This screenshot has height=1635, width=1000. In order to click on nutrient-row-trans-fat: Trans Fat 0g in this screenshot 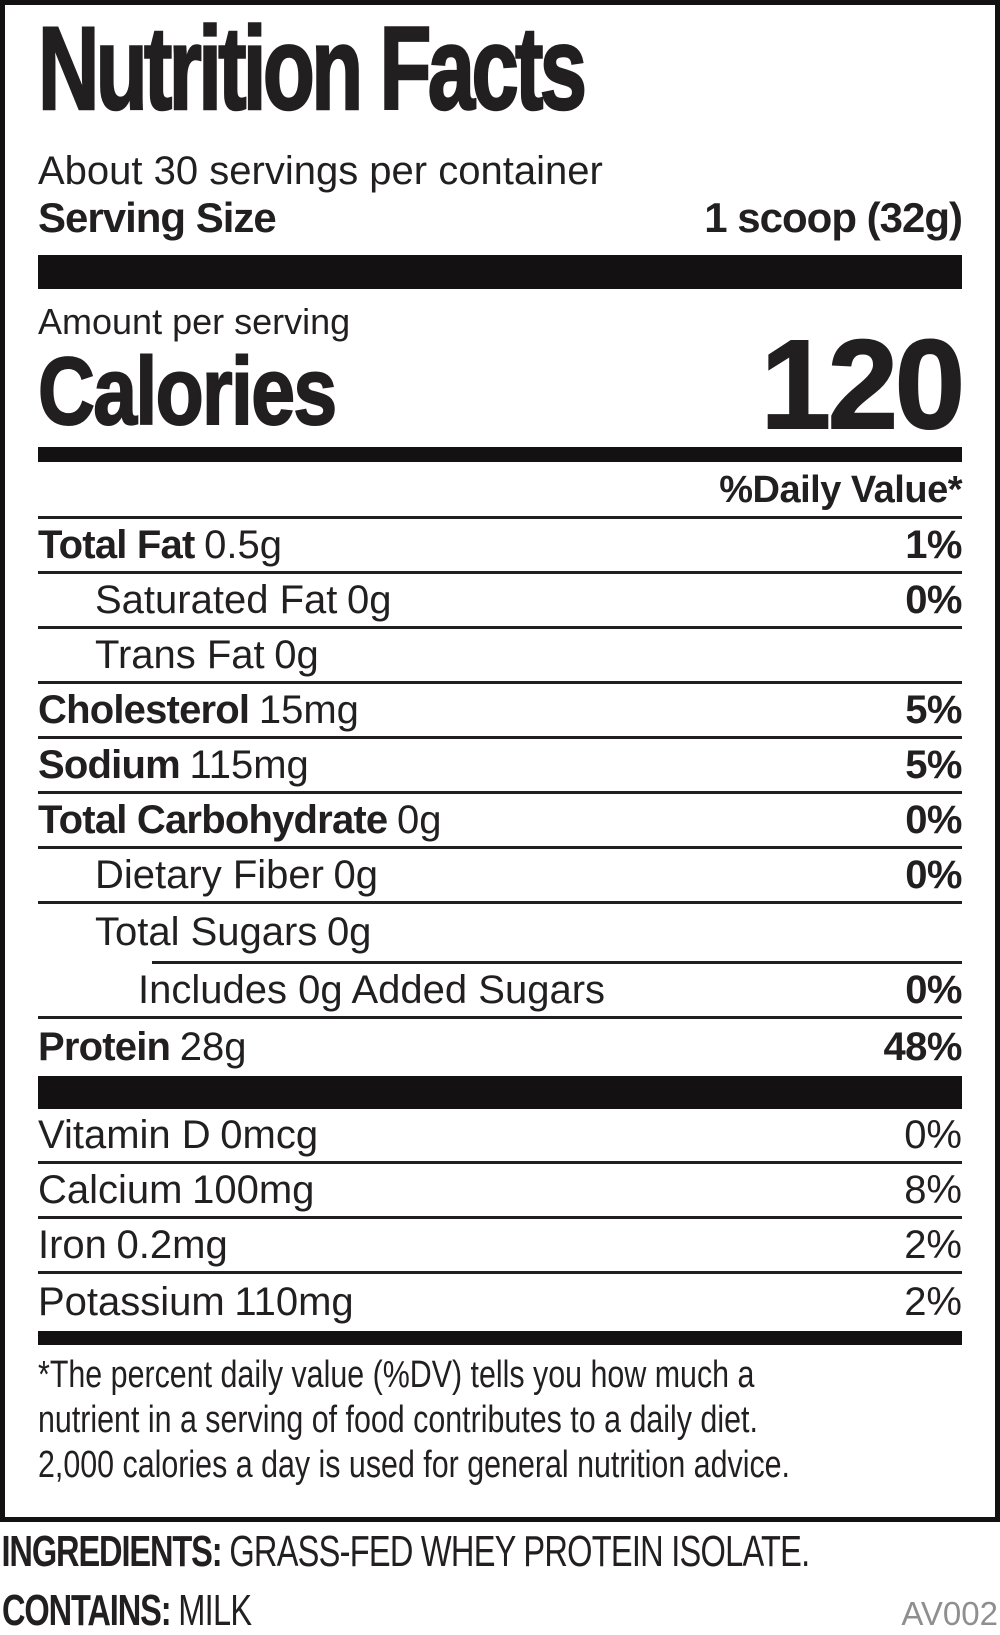, I will do `click(500, 656)`.